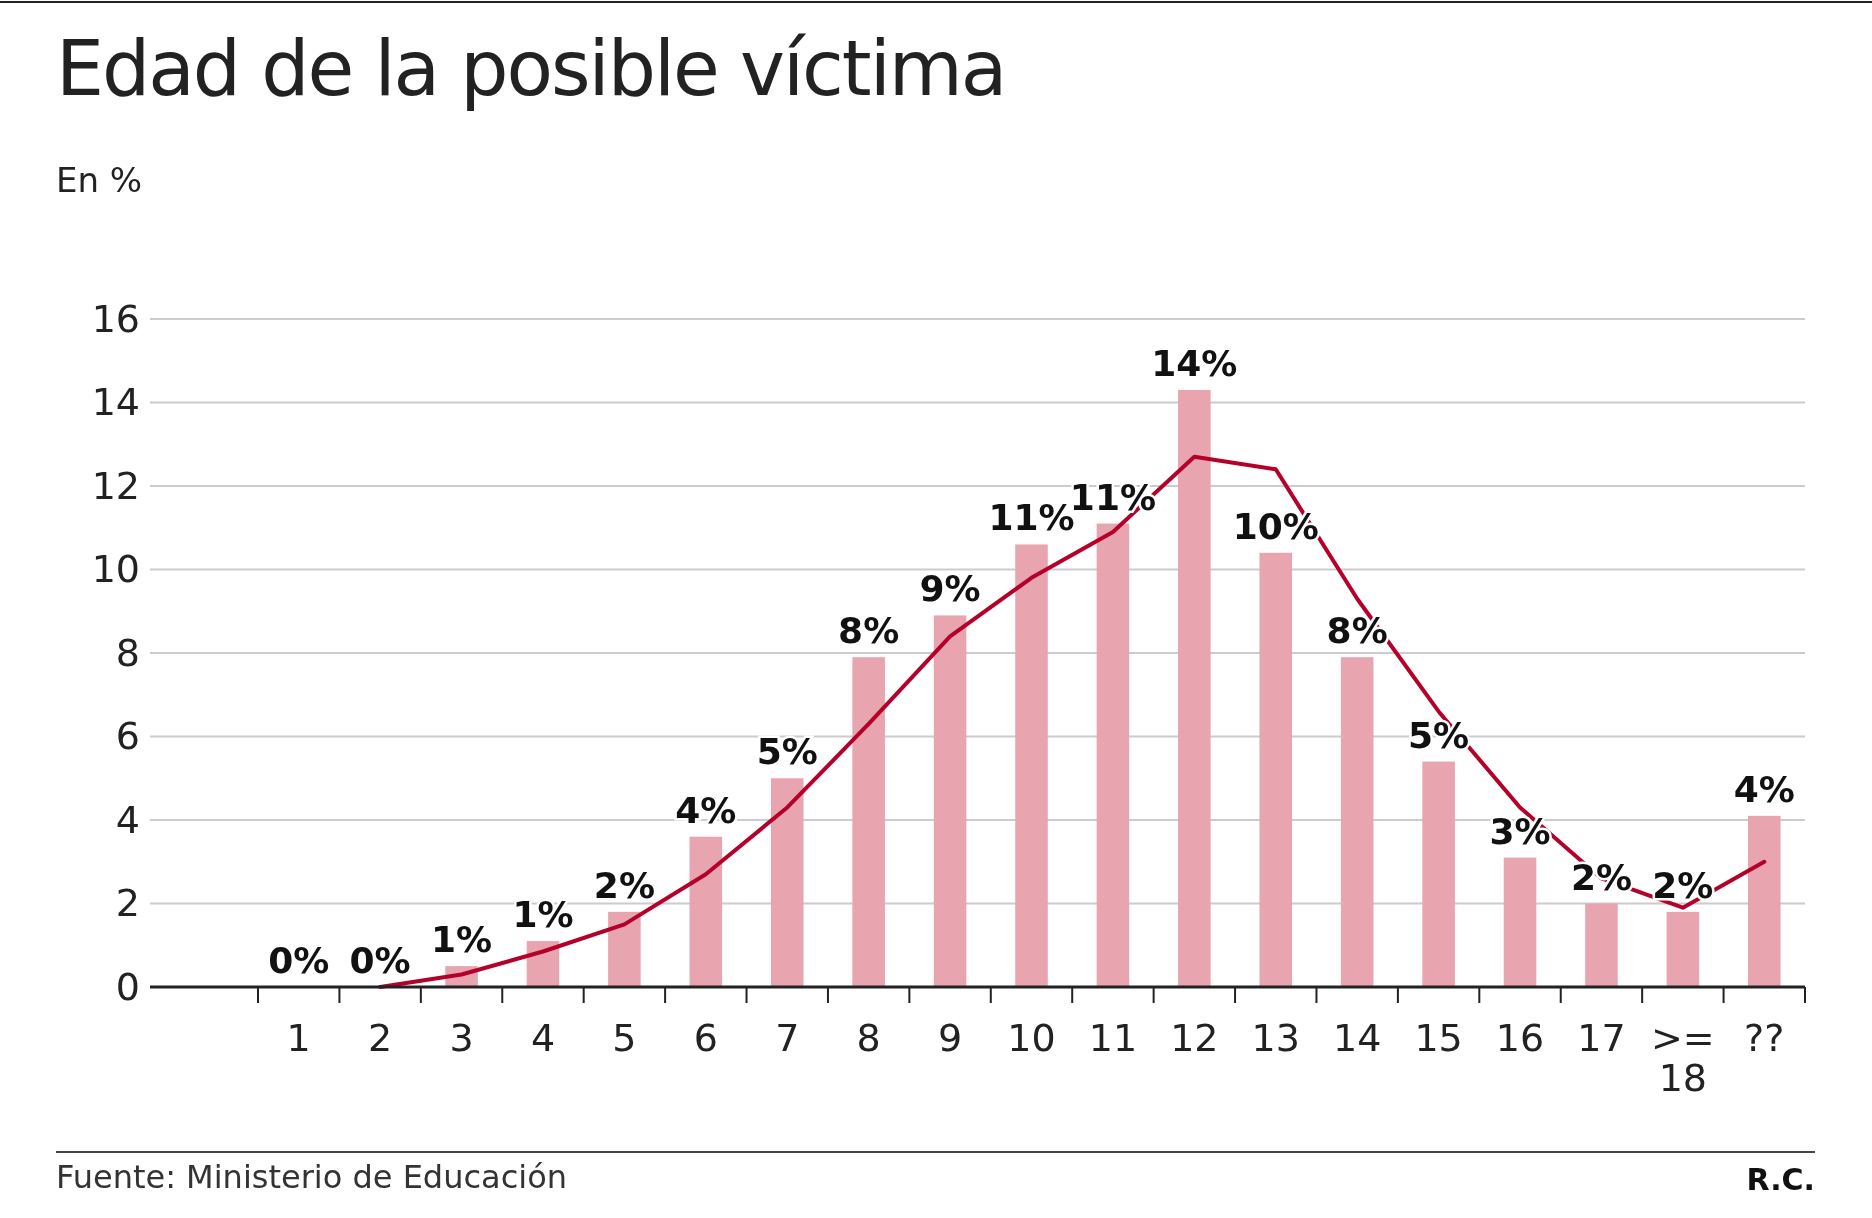  What do you see at coordinates (127, 903) in the screenshot?
I see `y-tick-label: 2` at bounding box center [127, 903].